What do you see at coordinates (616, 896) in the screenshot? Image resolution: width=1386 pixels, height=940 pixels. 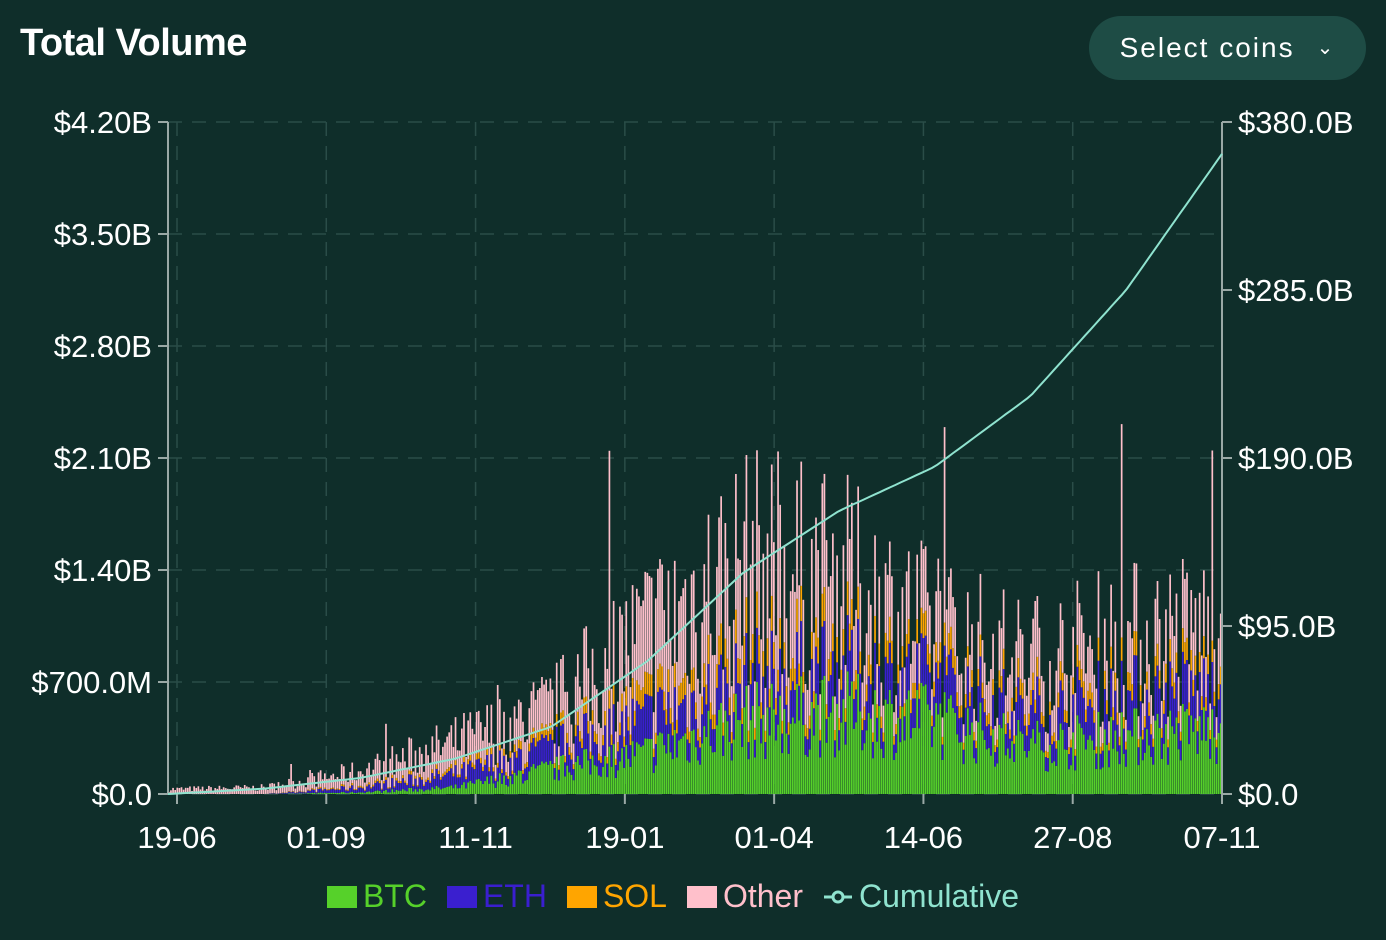 I see `legend-item-sol: SOL` at bounding box center [616, 896].